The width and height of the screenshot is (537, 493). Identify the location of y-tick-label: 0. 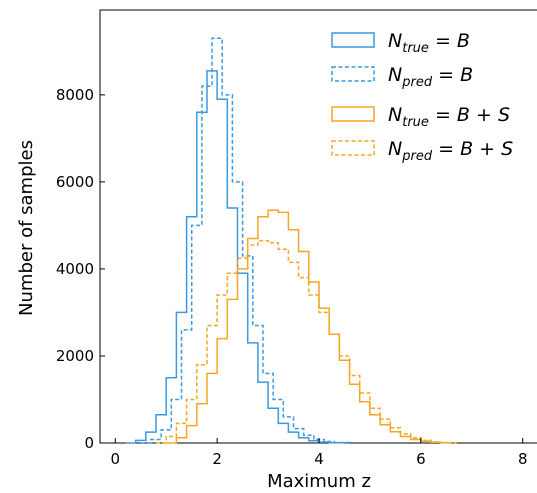
(89, 443).